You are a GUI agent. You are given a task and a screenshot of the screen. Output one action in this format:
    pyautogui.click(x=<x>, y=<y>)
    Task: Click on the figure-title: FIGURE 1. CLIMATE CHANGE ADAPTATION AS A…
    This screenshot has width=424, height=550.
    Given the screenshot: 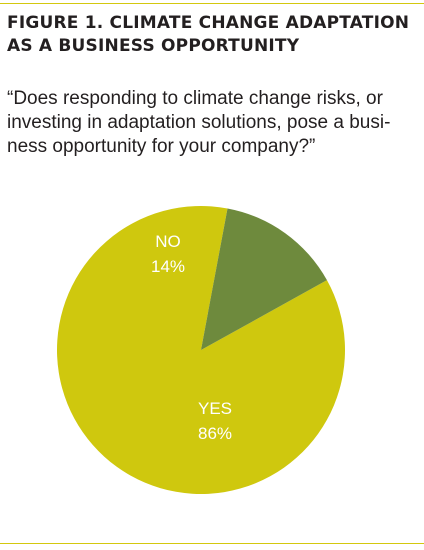 What is the action you would take?
    pyautogui.click(x=208, y=34)
    